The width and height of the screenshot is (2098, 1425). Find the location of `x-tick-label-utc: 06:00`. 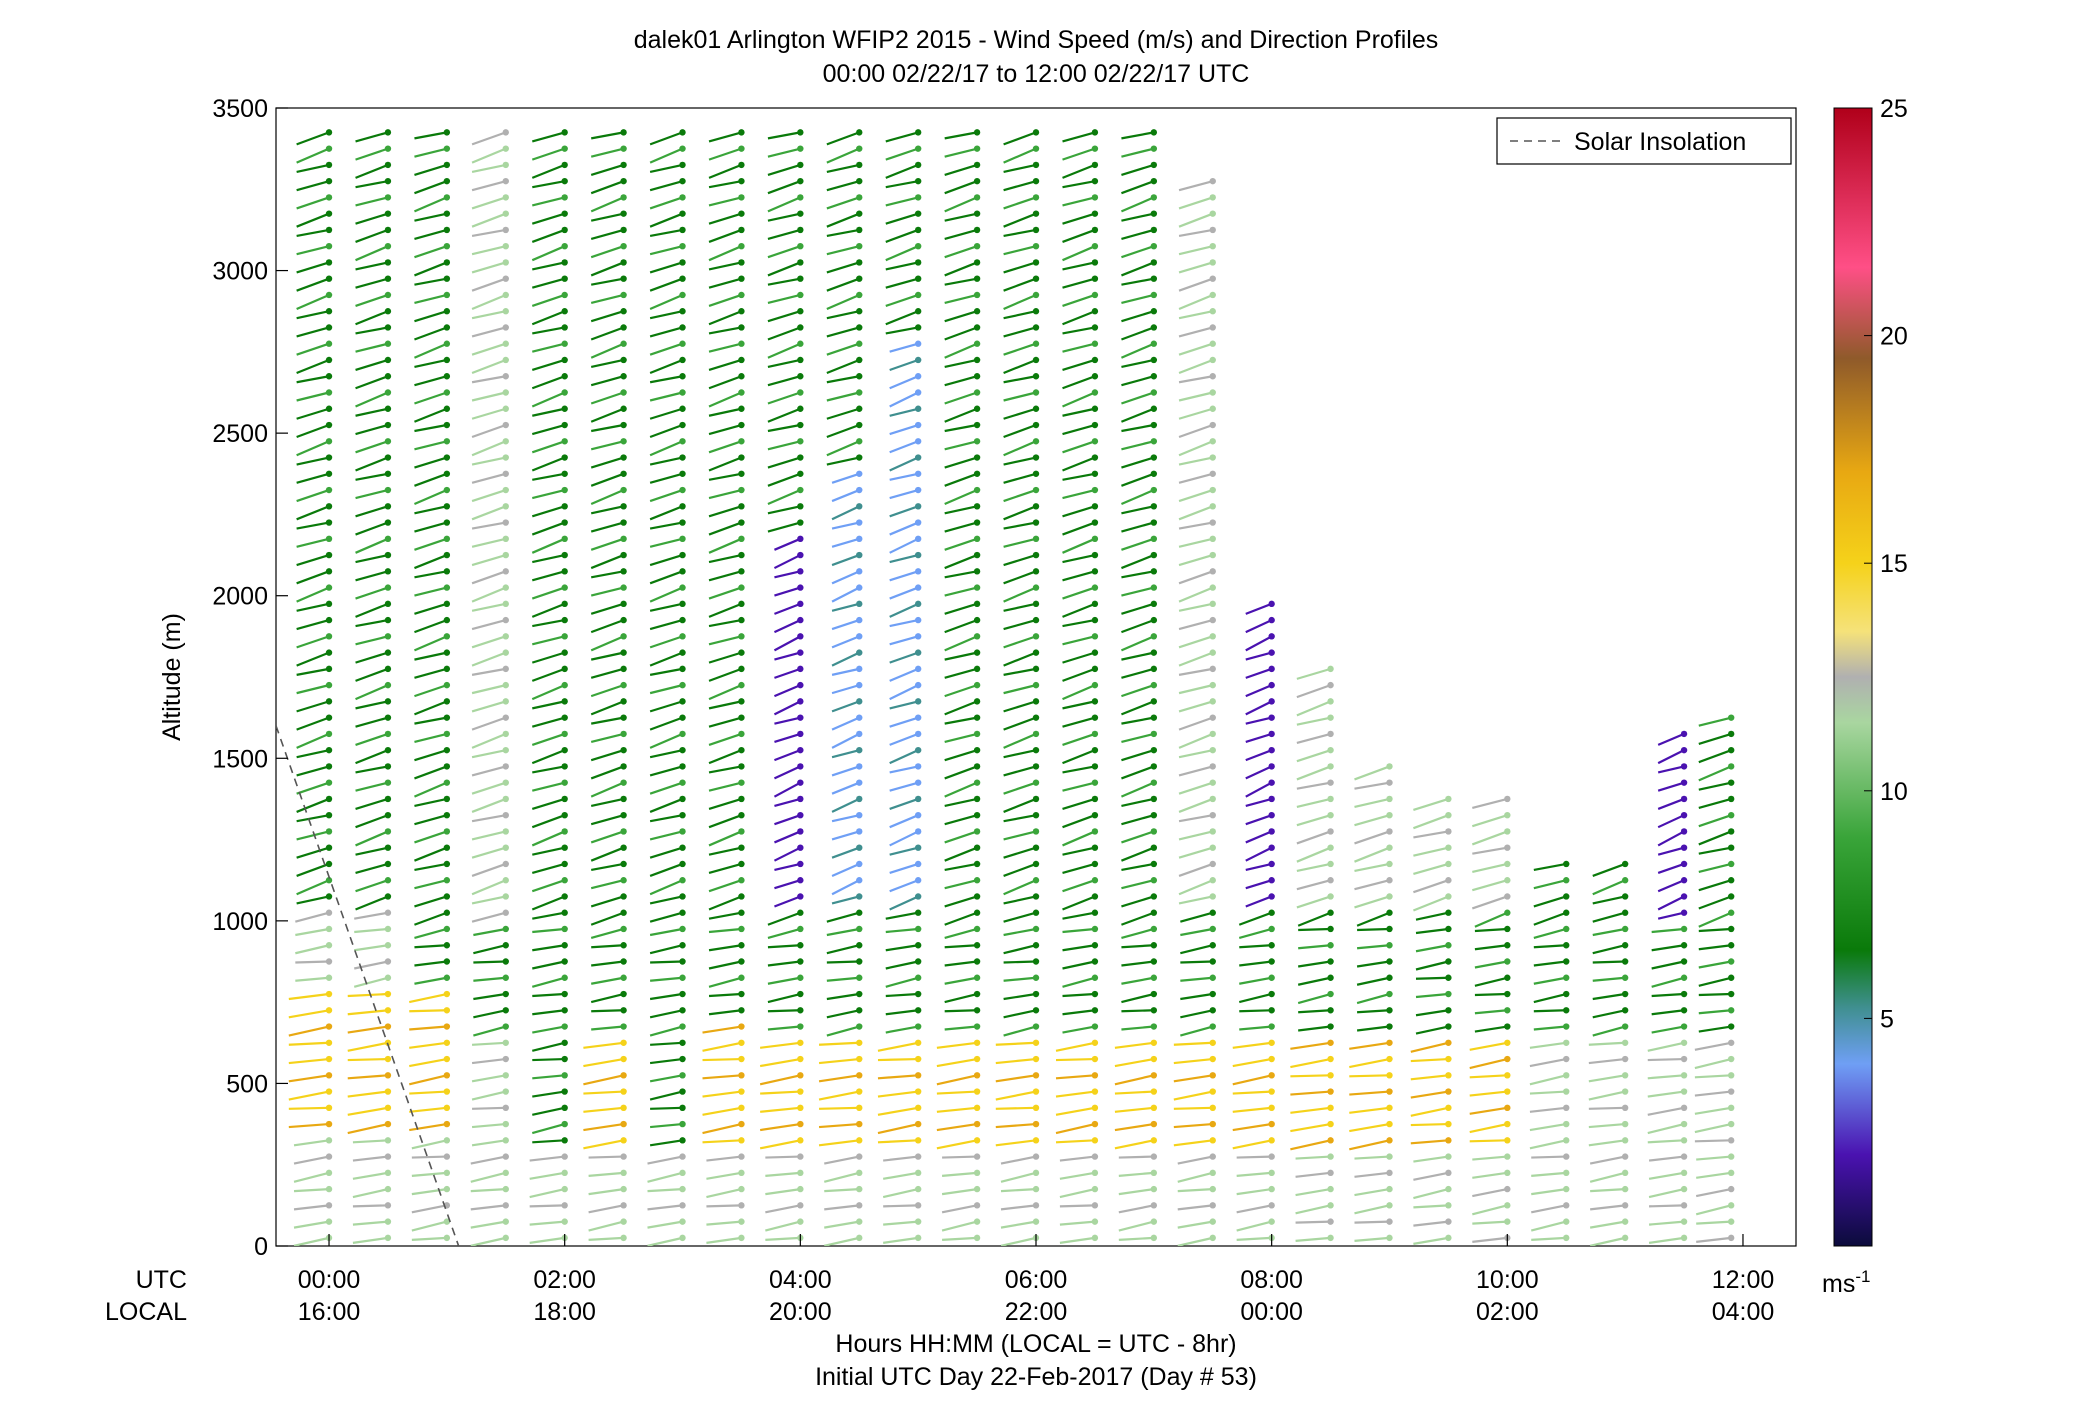

x-tick-label-utc: 06:00 is located at coordinates (1036, 1280).